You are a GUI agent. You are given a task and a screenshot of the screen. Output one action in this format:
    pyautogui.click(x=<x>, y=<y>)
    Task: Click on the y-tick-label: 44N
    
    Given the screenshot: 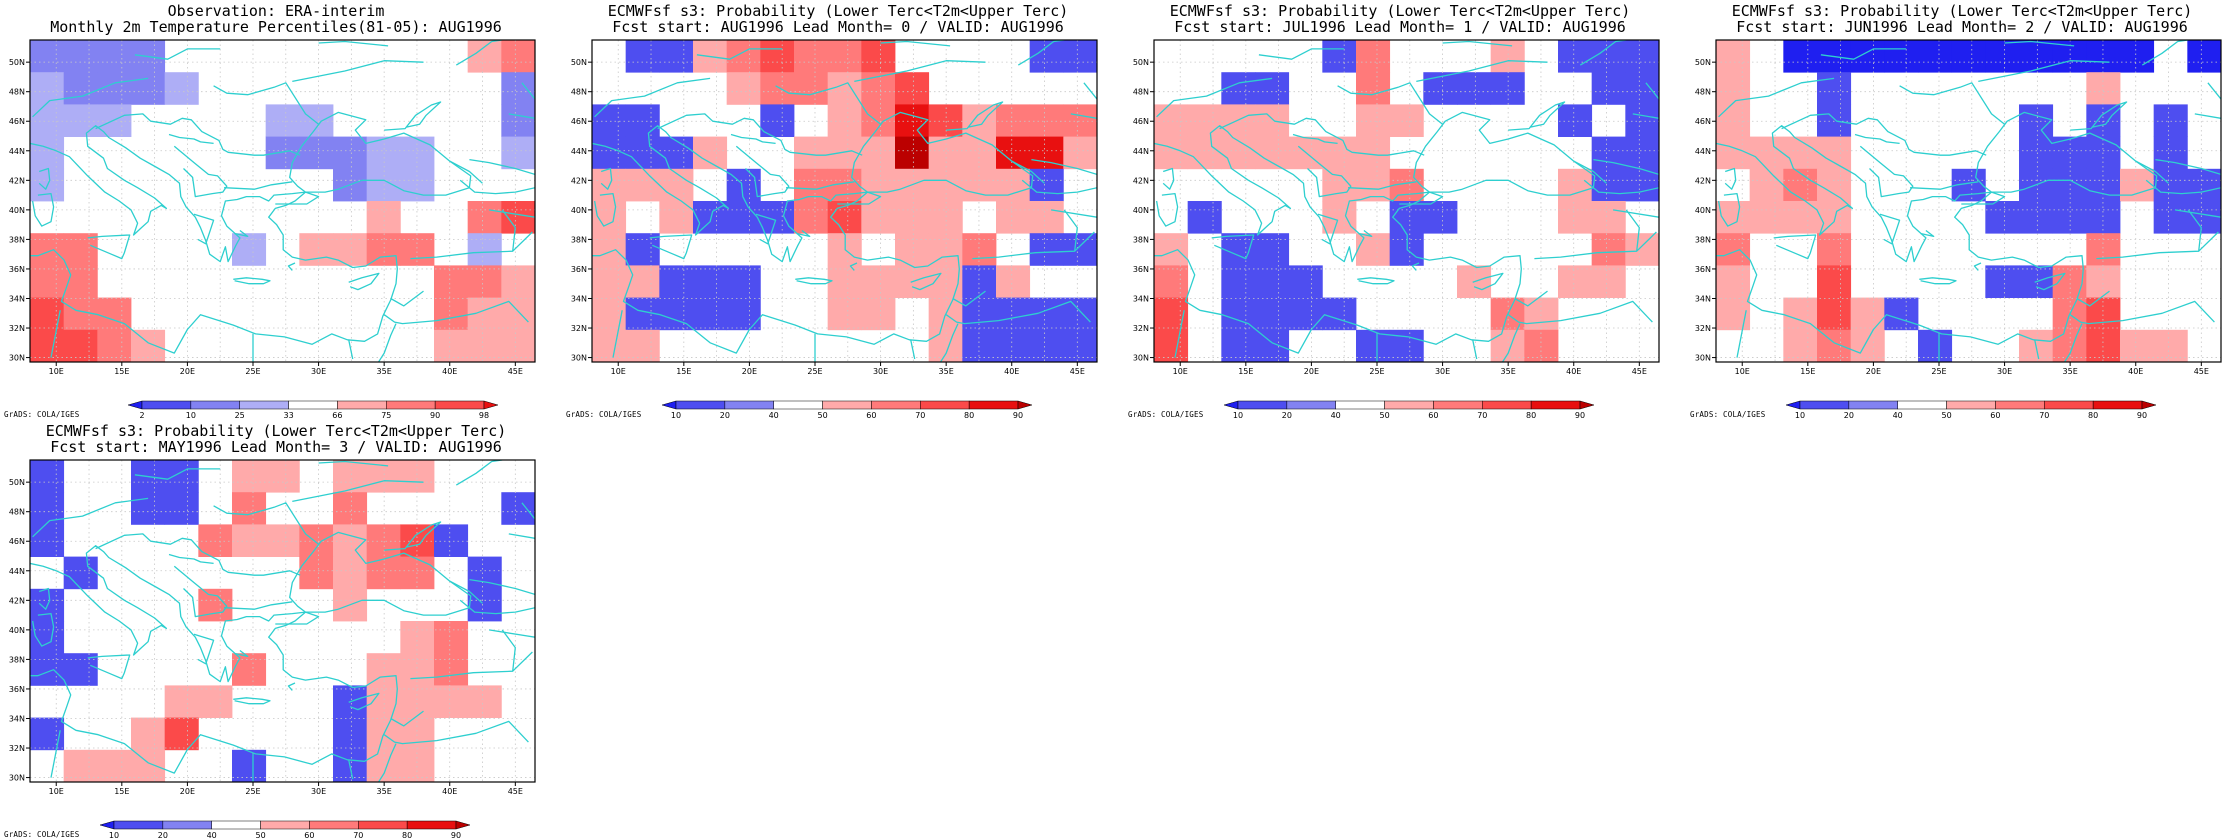 What is the action you would take?
    pyautogui.click(x=17, y=571)
    